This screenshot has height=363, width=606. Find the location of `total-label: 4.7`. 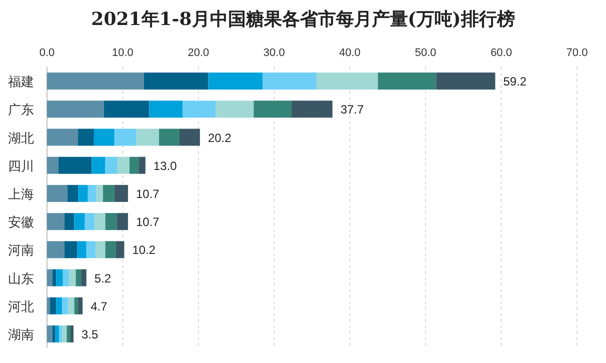

total-label: 4.7 is located at coordinates (99, 306).